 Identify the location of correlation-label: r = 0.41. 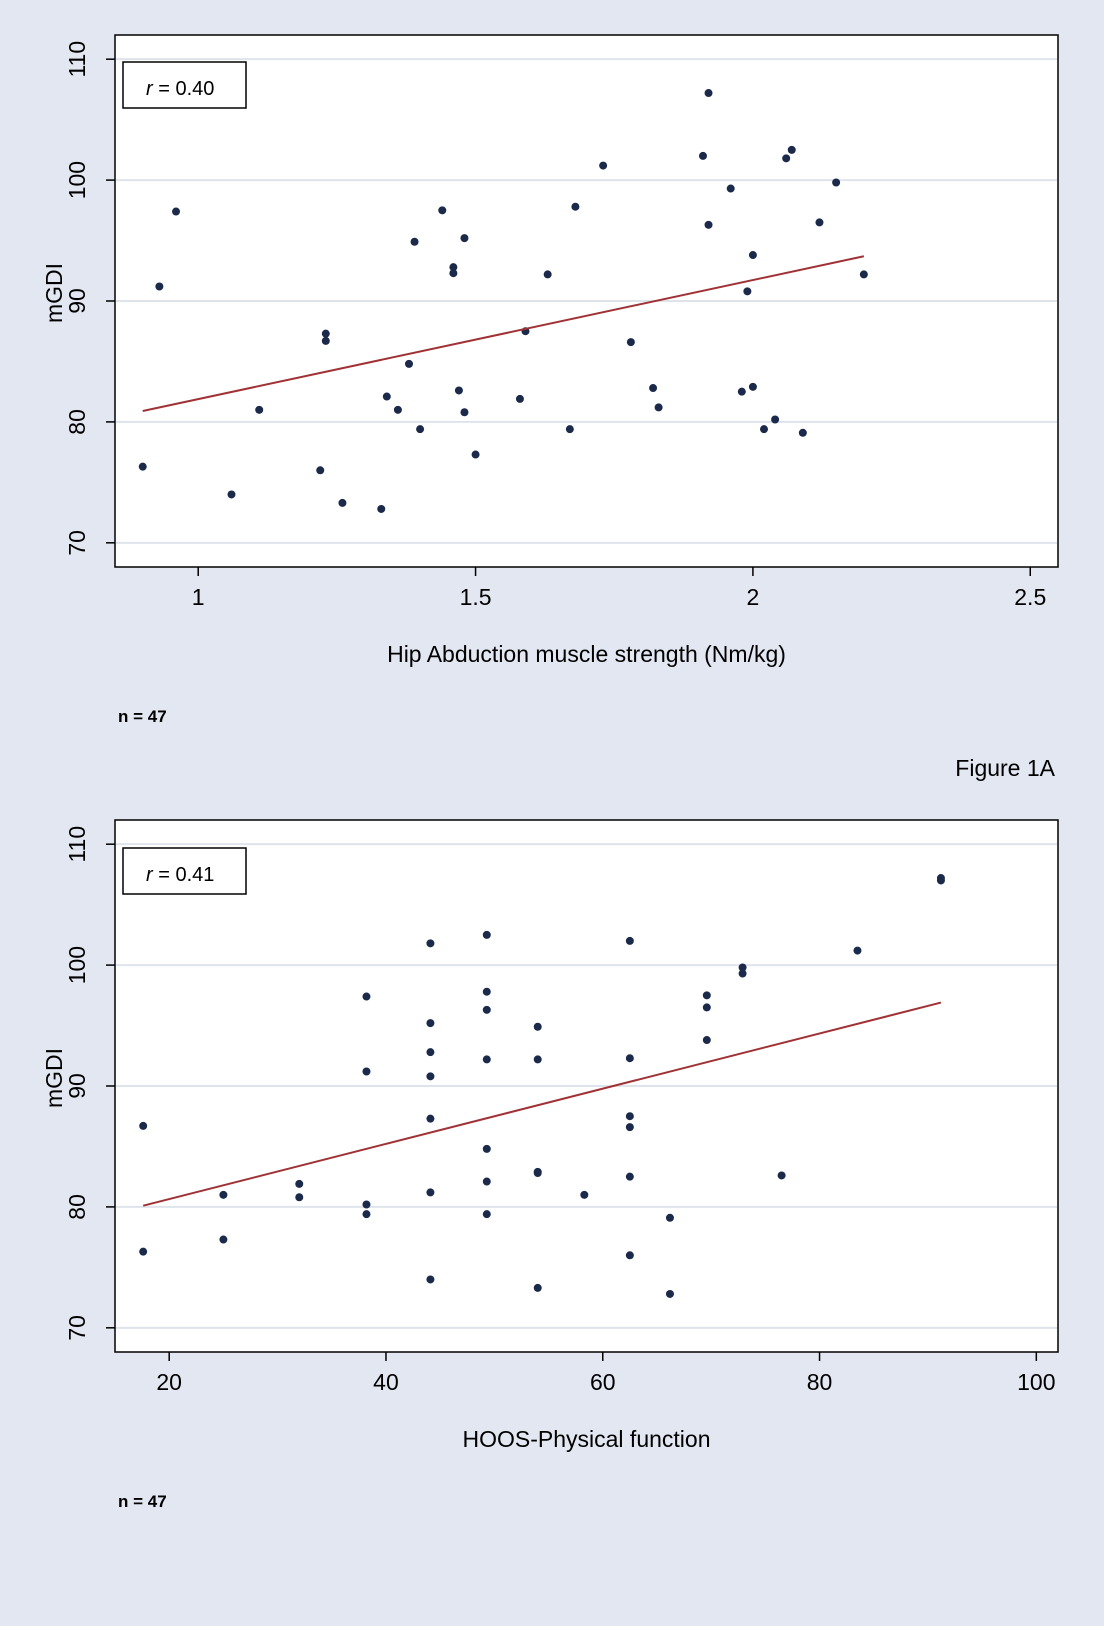
(180, 875).